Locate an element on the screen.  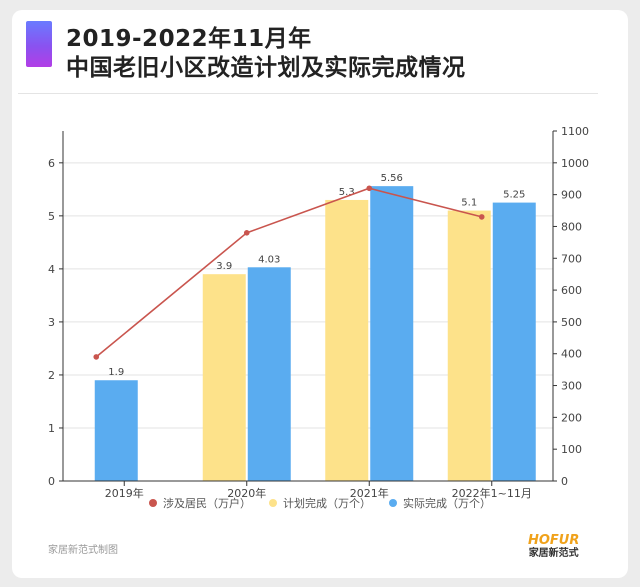
y-left-tick-label: 3 is located at coordinates (51, 322).